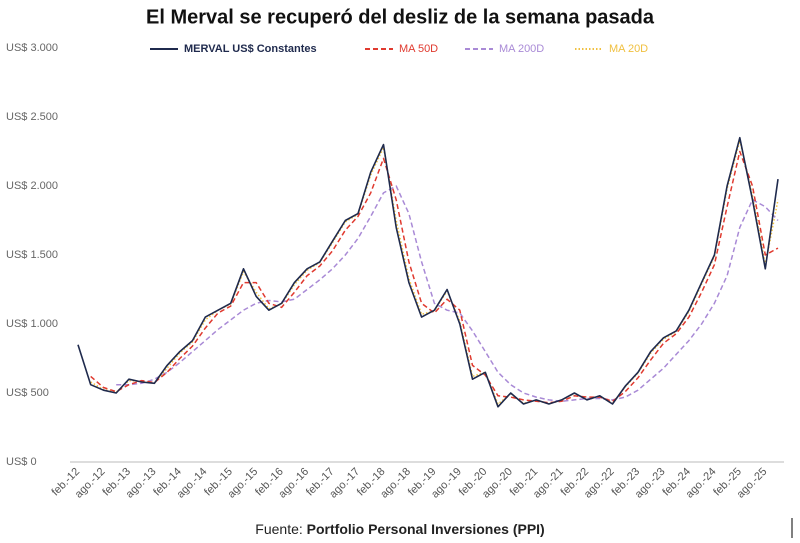 The height and width of the screenshot is (543, 800). Describe the element at coordinates (32, 186) in the screenshot. I see `y-tick-label: US$ 2.000` at that location.